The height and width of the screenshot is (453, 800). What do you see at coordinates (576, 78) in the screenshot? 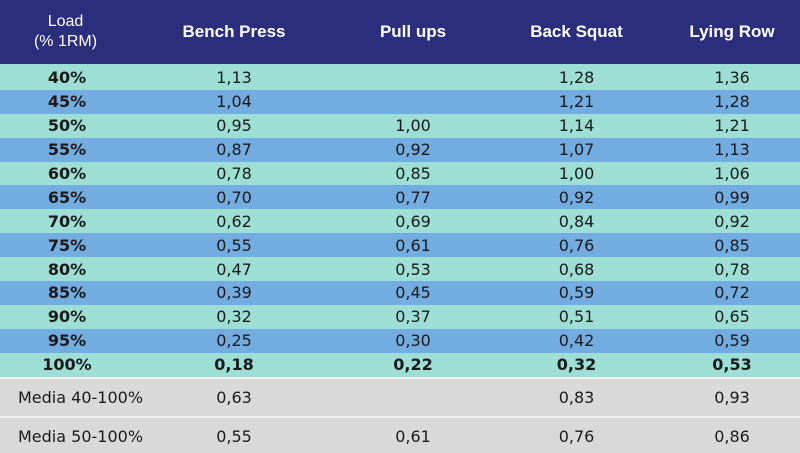
I see `back-squat-cell: 1,28` at bounding box center [576, 78].